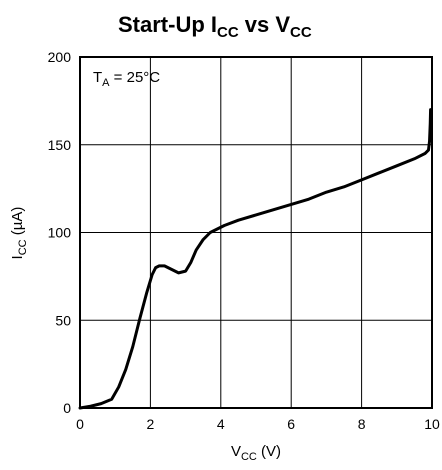  I want to click on x-axis-label: VCC (V), so click(256, 453).